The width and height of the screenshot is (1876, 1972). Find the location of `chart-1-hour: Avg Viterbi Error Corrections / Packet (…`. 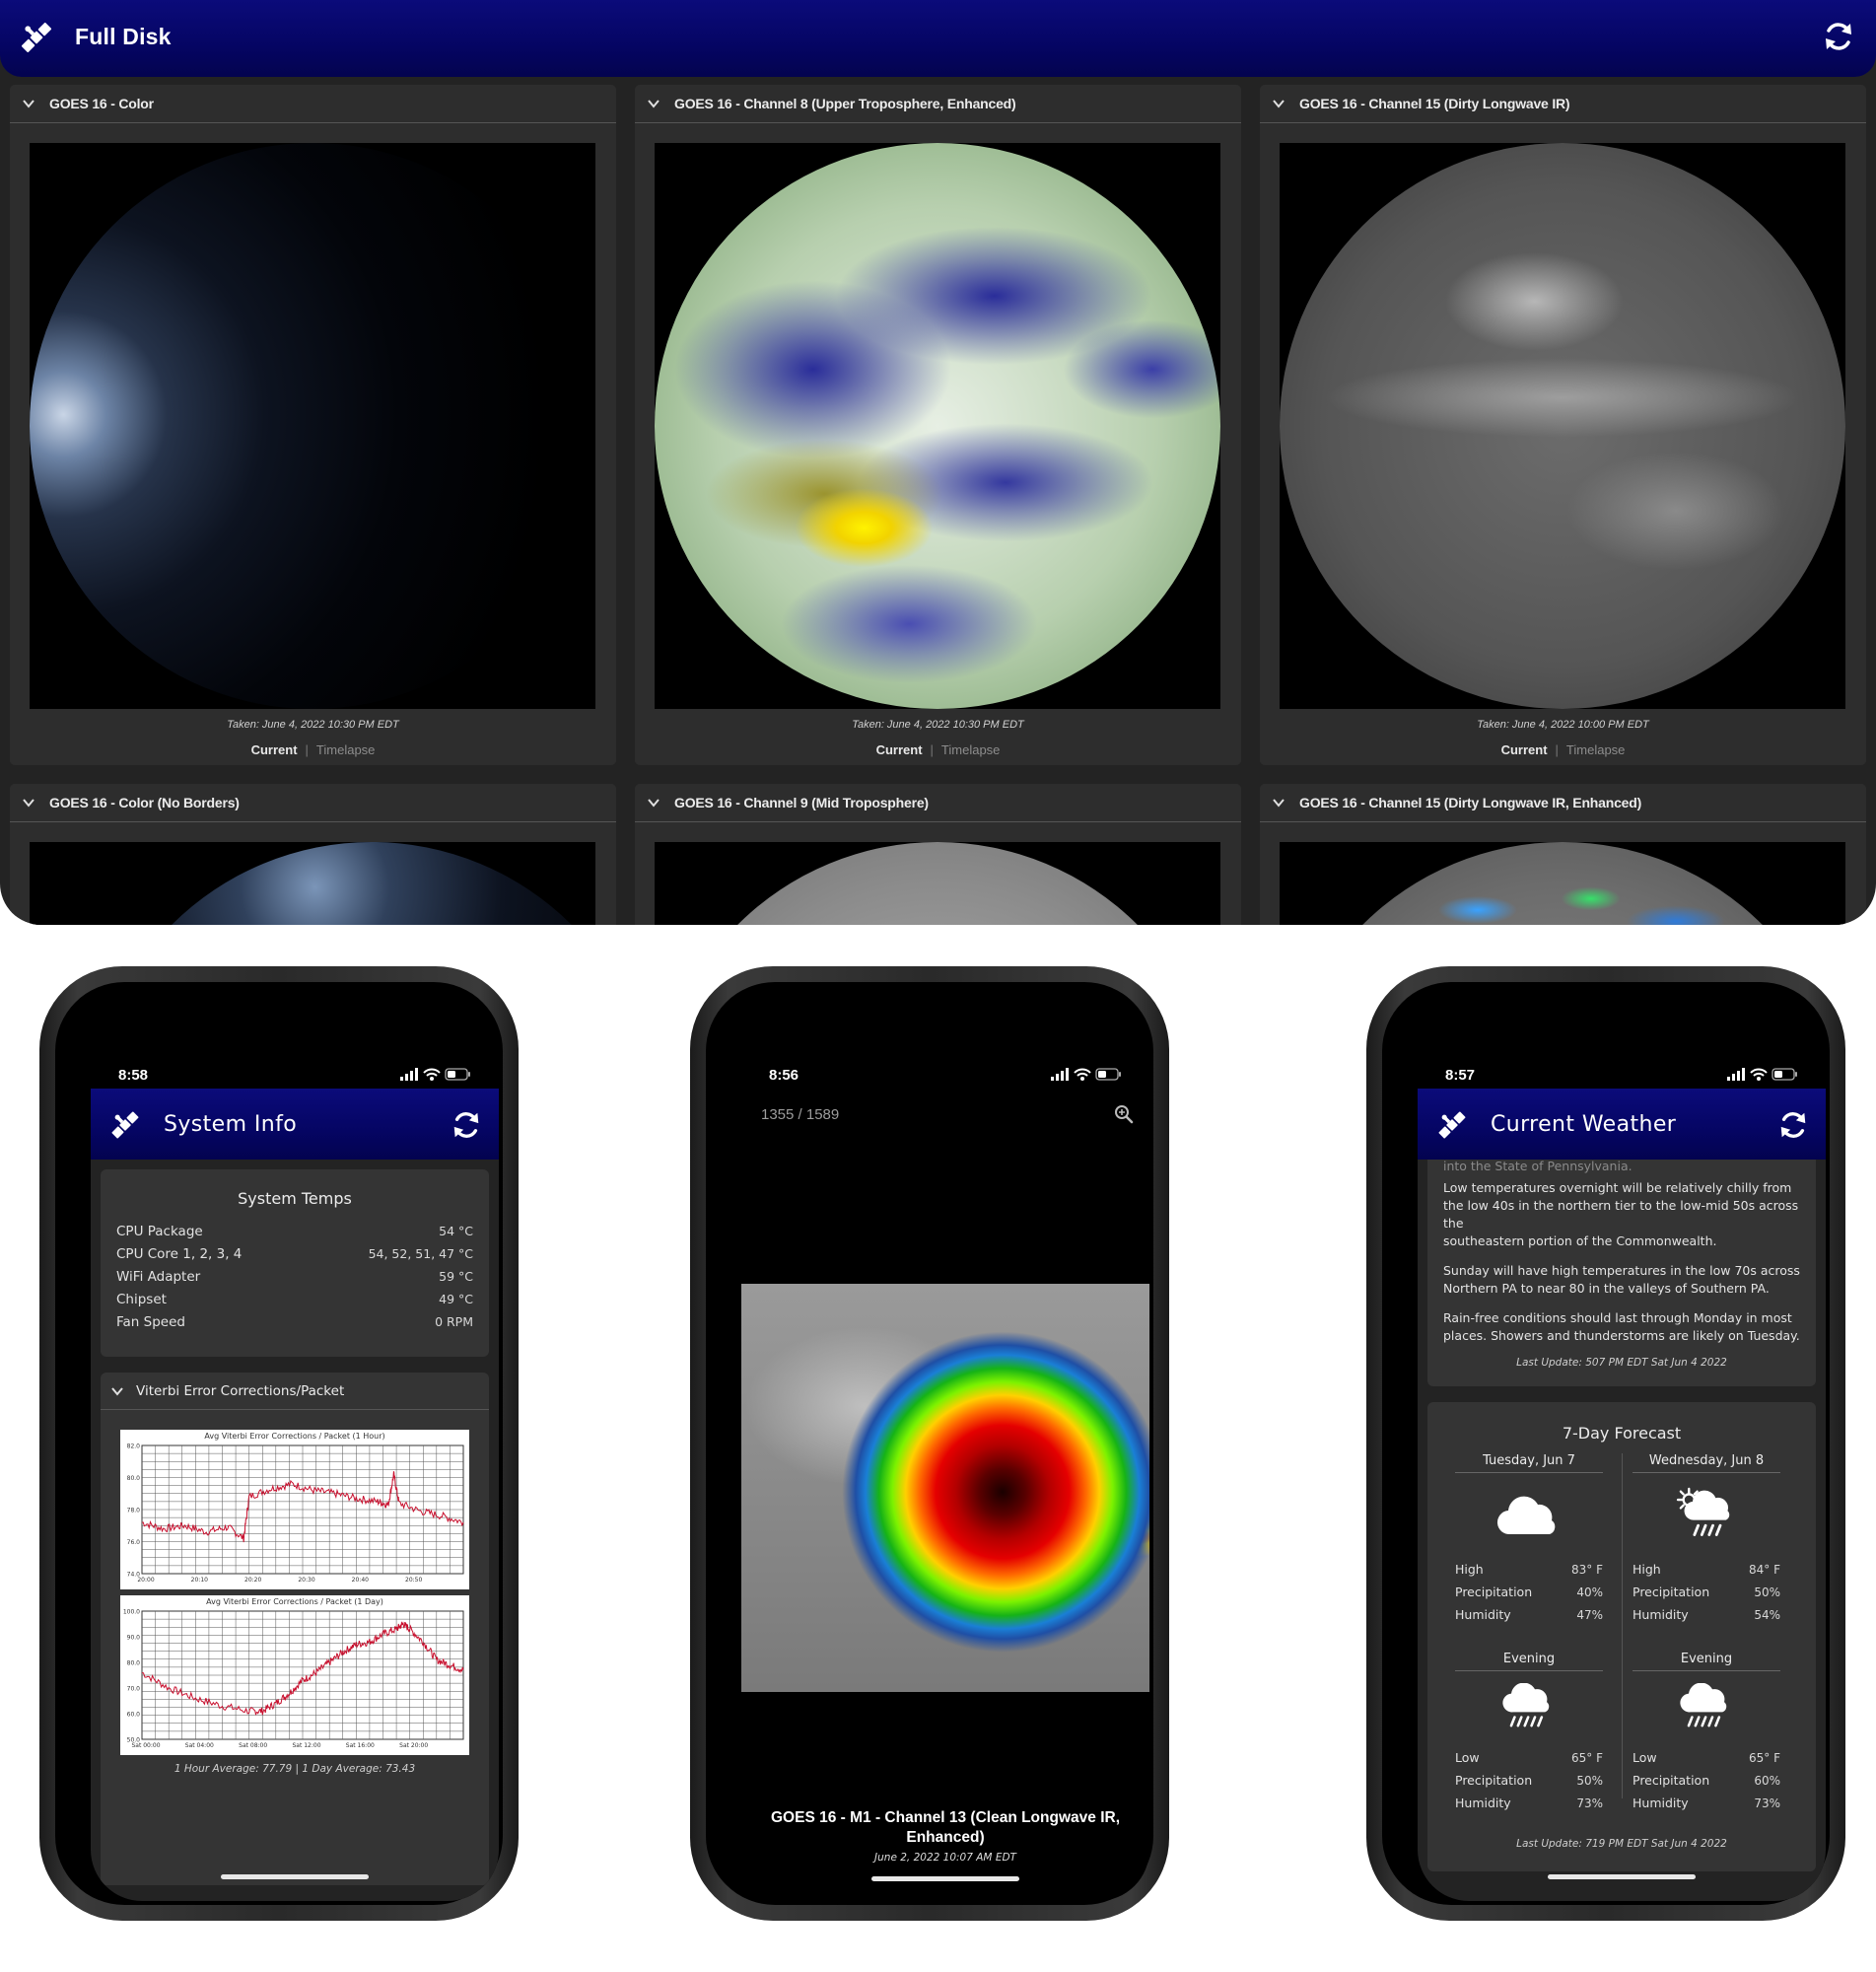

chart-1-hour: Avg Viterbi Error Corrections / Packet (… is located at coordinates (294, 1509).